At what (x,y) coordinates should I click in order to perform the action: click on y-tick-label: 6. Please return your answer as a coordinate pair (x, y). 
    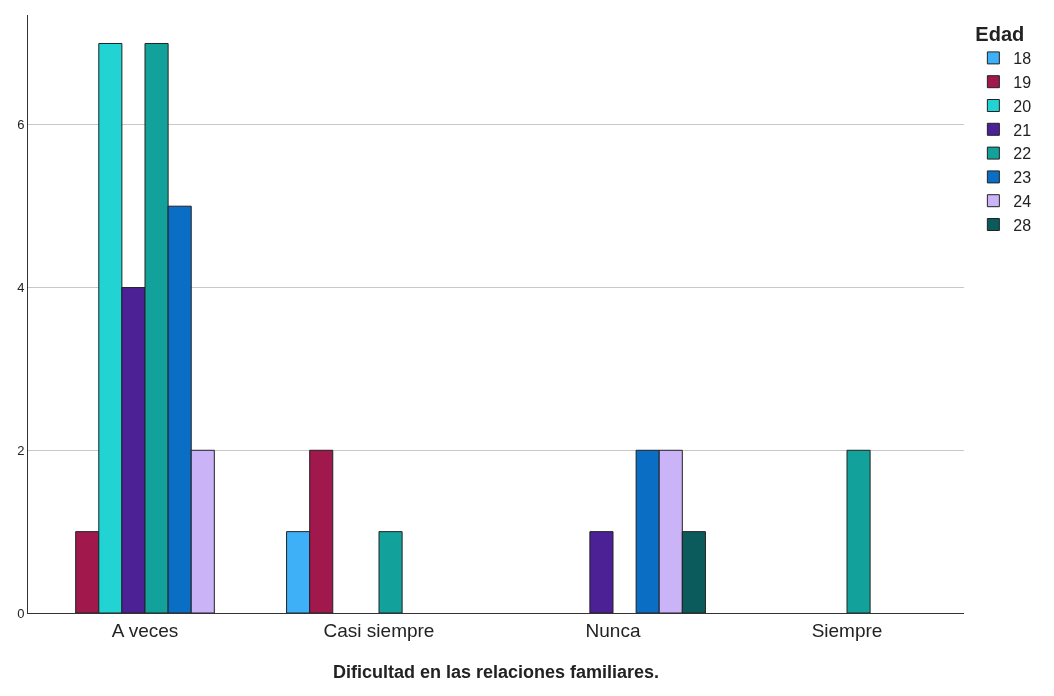
    Looking at the image, I should click on (21, 125).